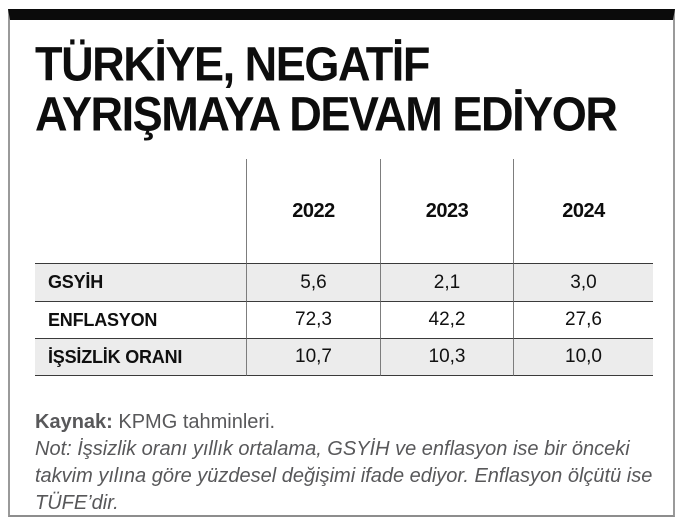  Describe the element at coordinates (140, 319) in the screenshot. I see `row-label-enflasyon: ENFLASYON` at that location.